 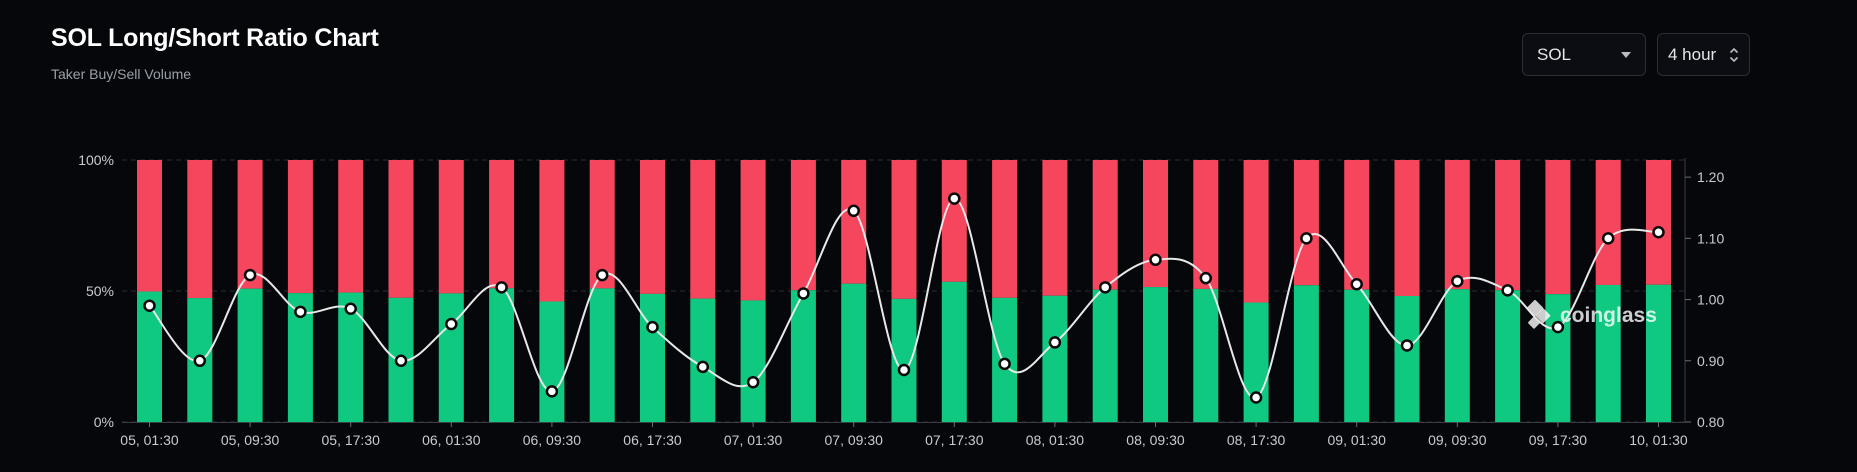 What do you see at coordinates (351, 440) in the screenshot?
I see `x-tick-label: 05, 17:30` at bounding box center [351, 440].